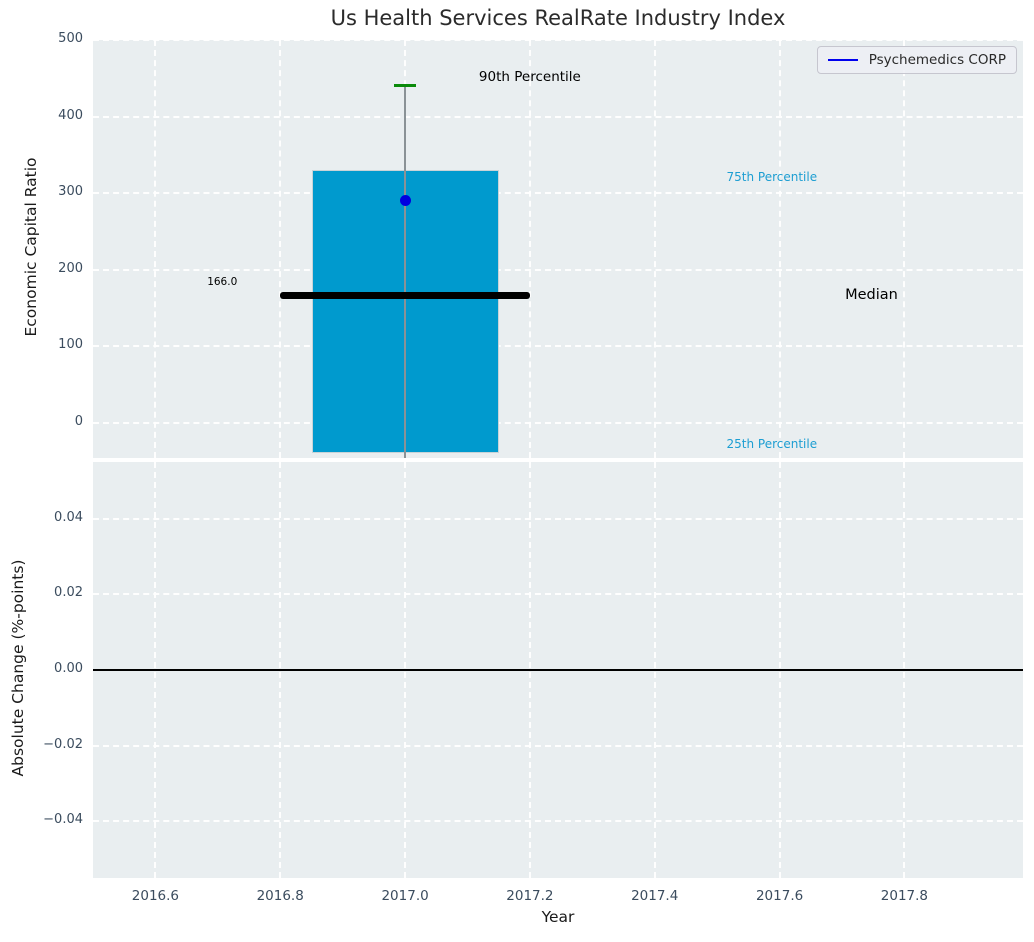  Describe the element at coordinates (405, 200) in the screenshot. I see `company-point` at that location.